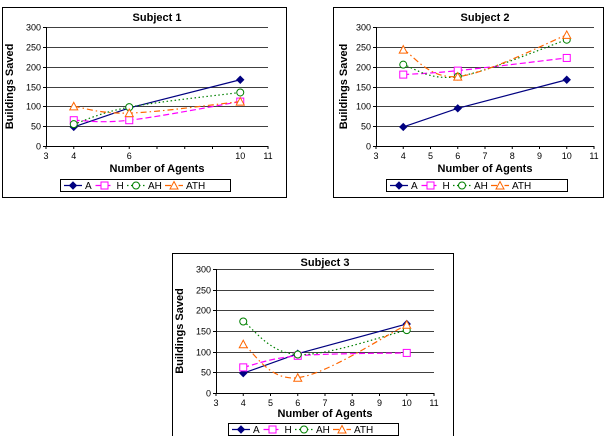  I want to click on series-a, so click(485, 103).